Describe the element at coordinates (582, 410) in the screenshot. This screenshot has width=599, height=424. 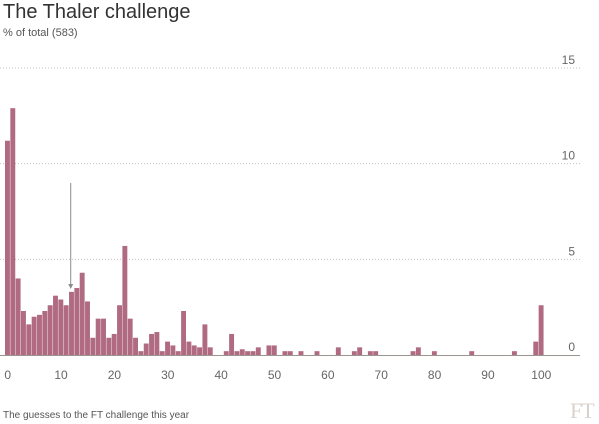
I see `ft-logo: FT` at that location.